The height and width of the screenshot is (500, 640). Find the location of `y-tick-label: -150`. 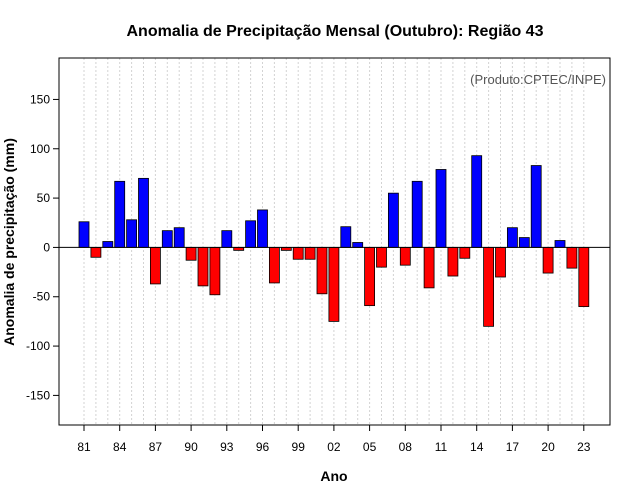

y-tick-label: -150 is located at coordinates (38, 395).